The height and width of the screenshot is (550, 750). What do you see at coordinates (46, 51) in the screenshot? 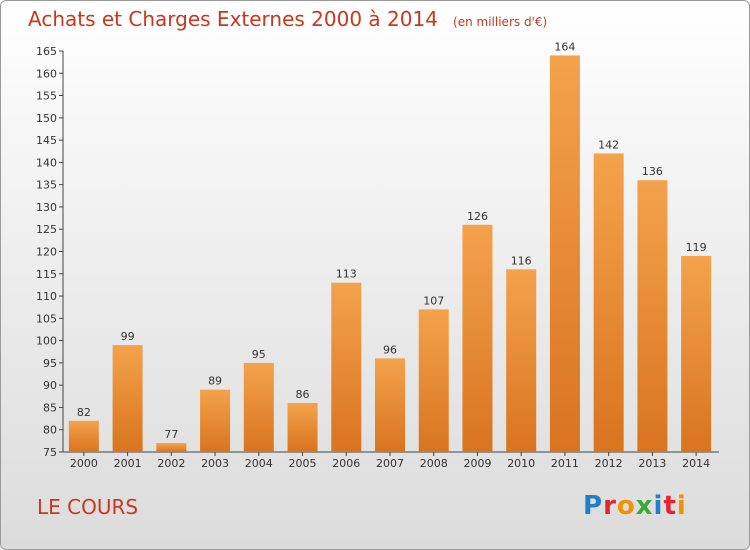
I see `y-tick-label: 165` at bounding box center [46, 51].